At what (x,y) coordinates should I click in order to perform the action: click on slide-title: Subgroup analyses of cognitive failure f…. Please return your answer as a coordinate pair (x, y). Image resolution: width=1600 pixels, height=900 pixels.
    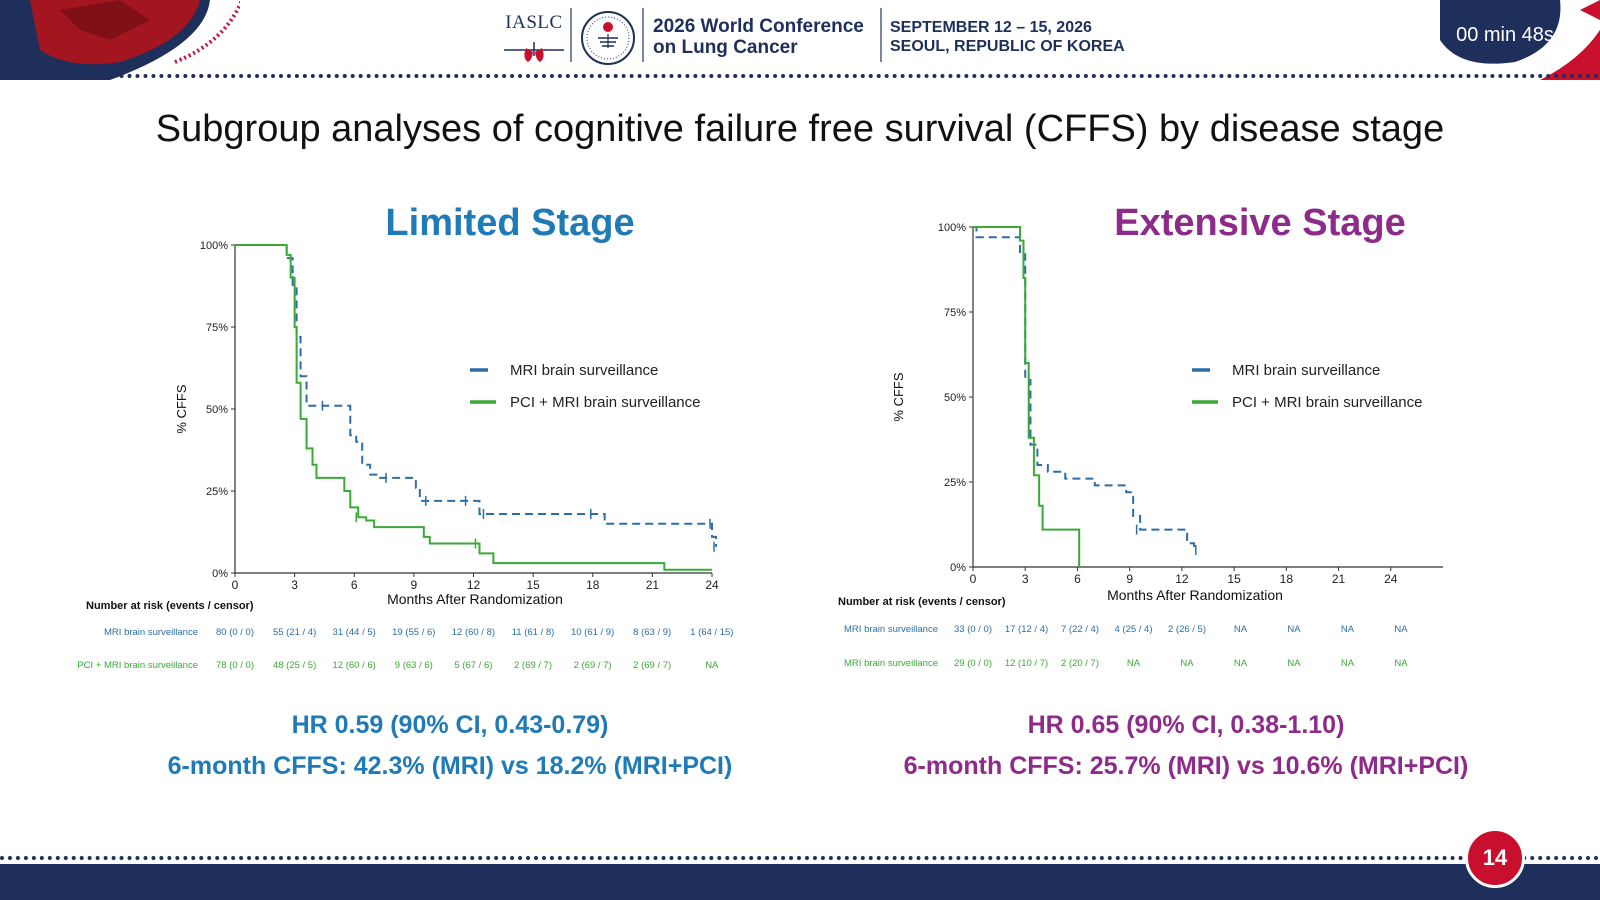
    Looking at the image, I should click on (800, 129).